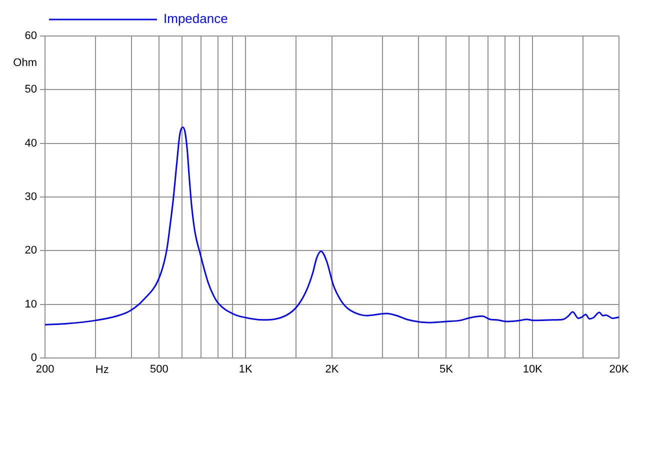 This screenshot has width=650, height=462. Describe the element at coordinates (332, 370) in the screenshot. I see `x-tick-label: 2K` at that location.